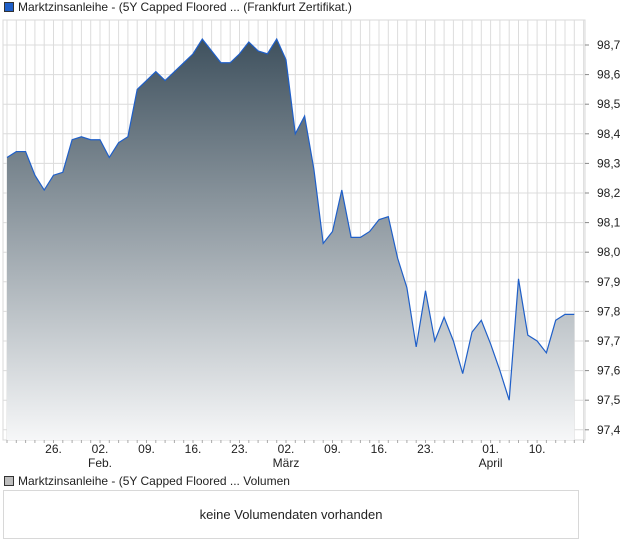 This screenshot has width=620, height=546. I want to click on volume-legend-swatch, so click(9, 481).